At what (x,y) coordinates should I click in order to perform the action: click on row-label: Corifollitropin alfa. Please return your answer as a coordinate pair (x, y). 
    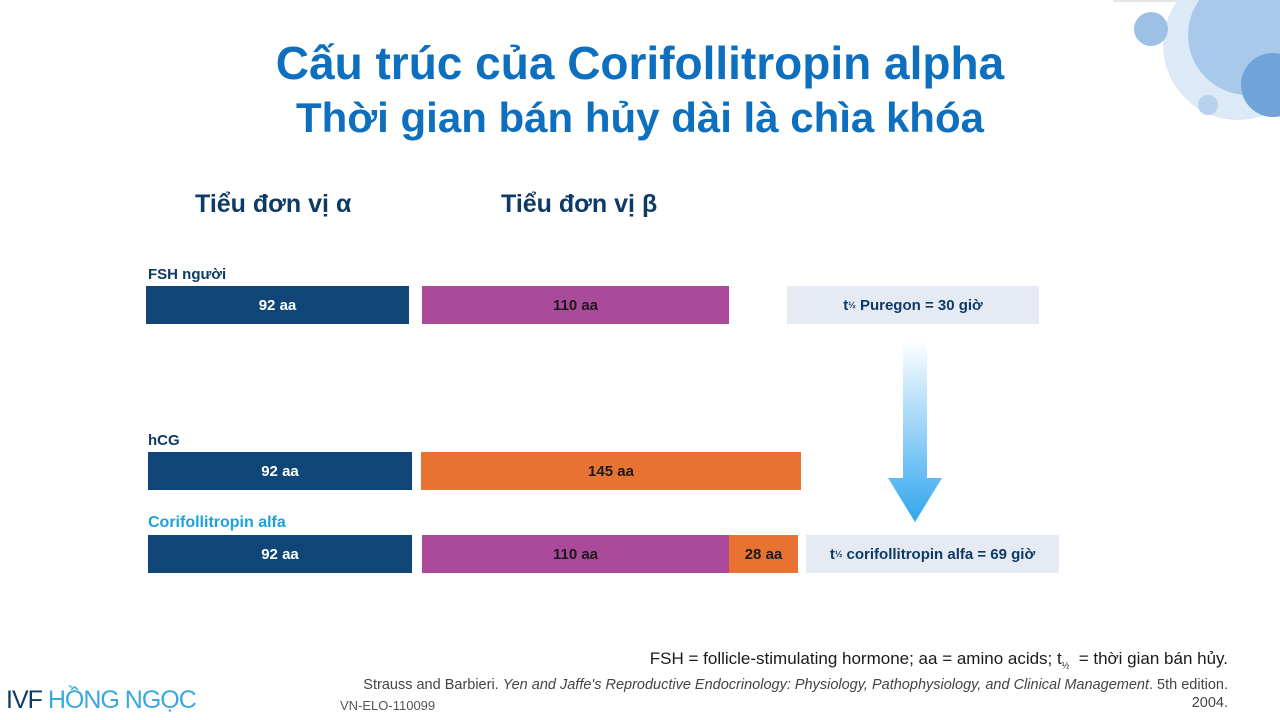
    Looking at the image, I should click on (217, 522).